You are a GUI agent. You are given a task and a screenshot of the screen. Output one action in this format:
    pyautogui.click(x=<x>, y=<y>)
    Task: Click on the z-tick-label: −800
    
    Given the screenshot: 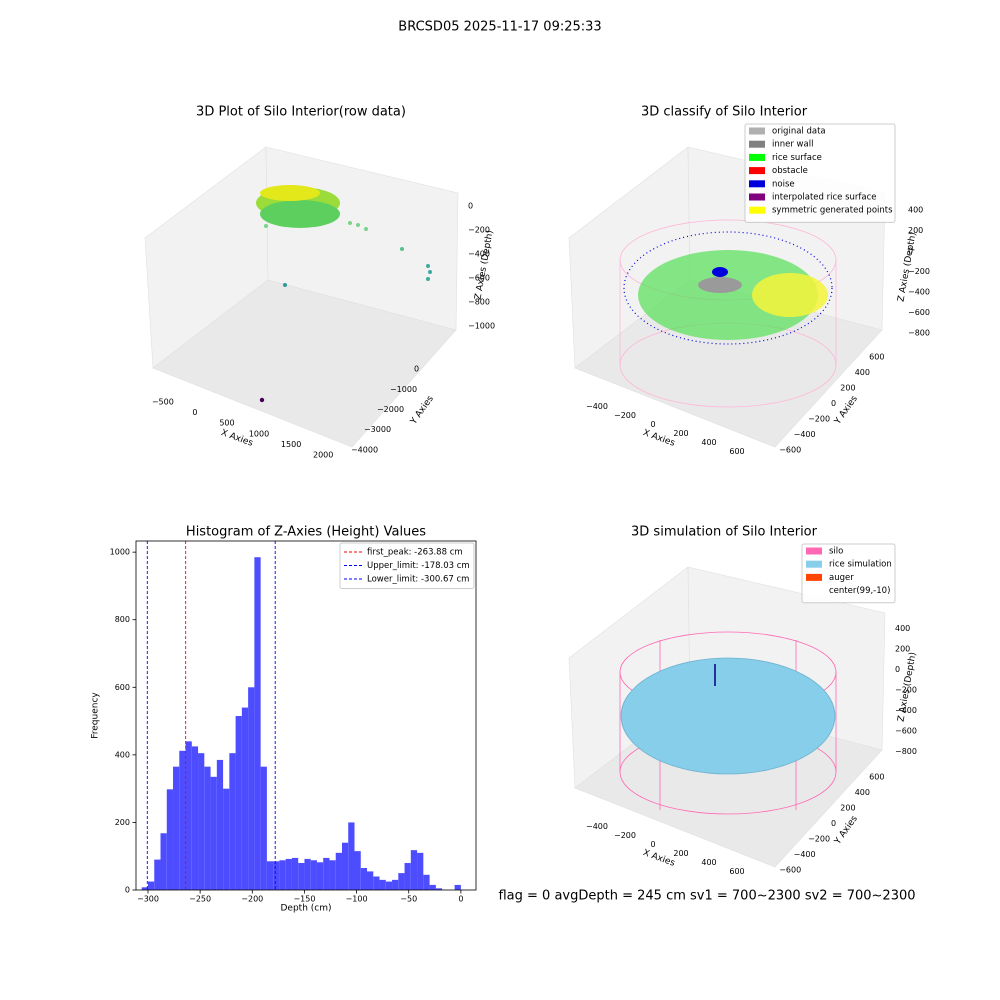 What is the action you would take?
    pyautogui.click(x=906, y=751)
    